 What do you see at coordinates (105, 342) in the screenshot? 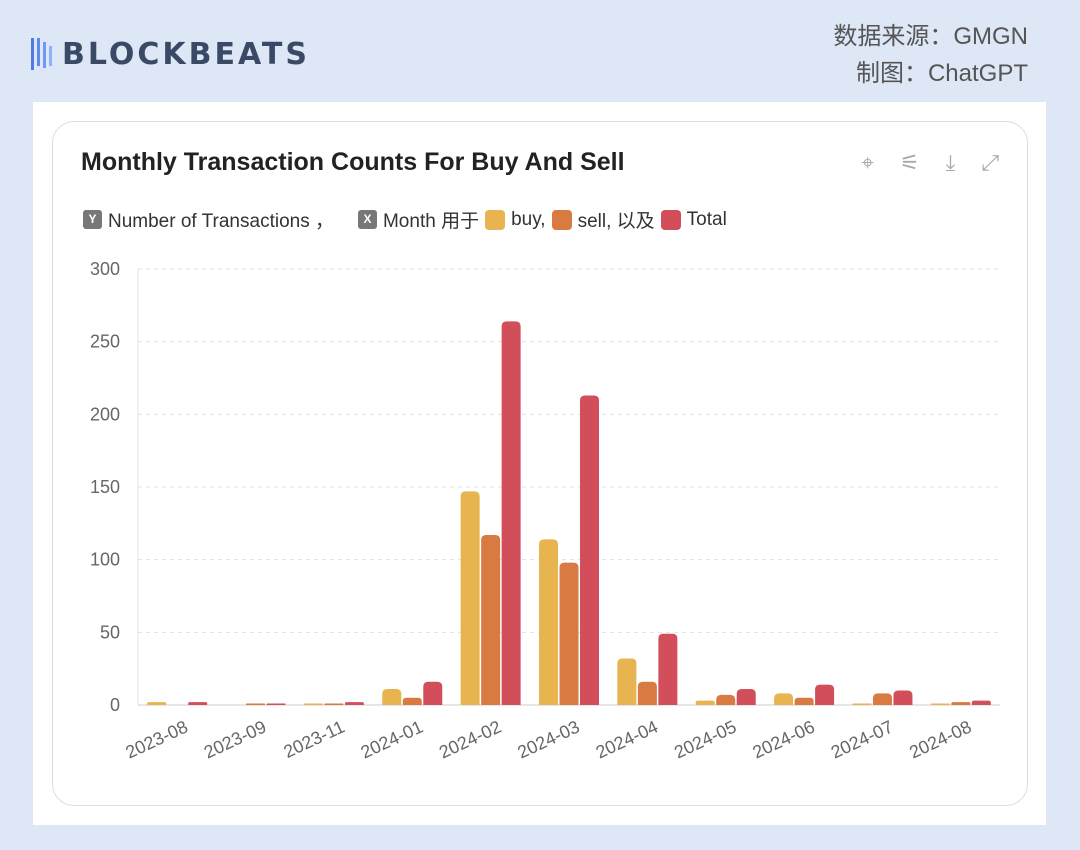
I see `y-tick-label: 250` at bounding box center [105, 342].